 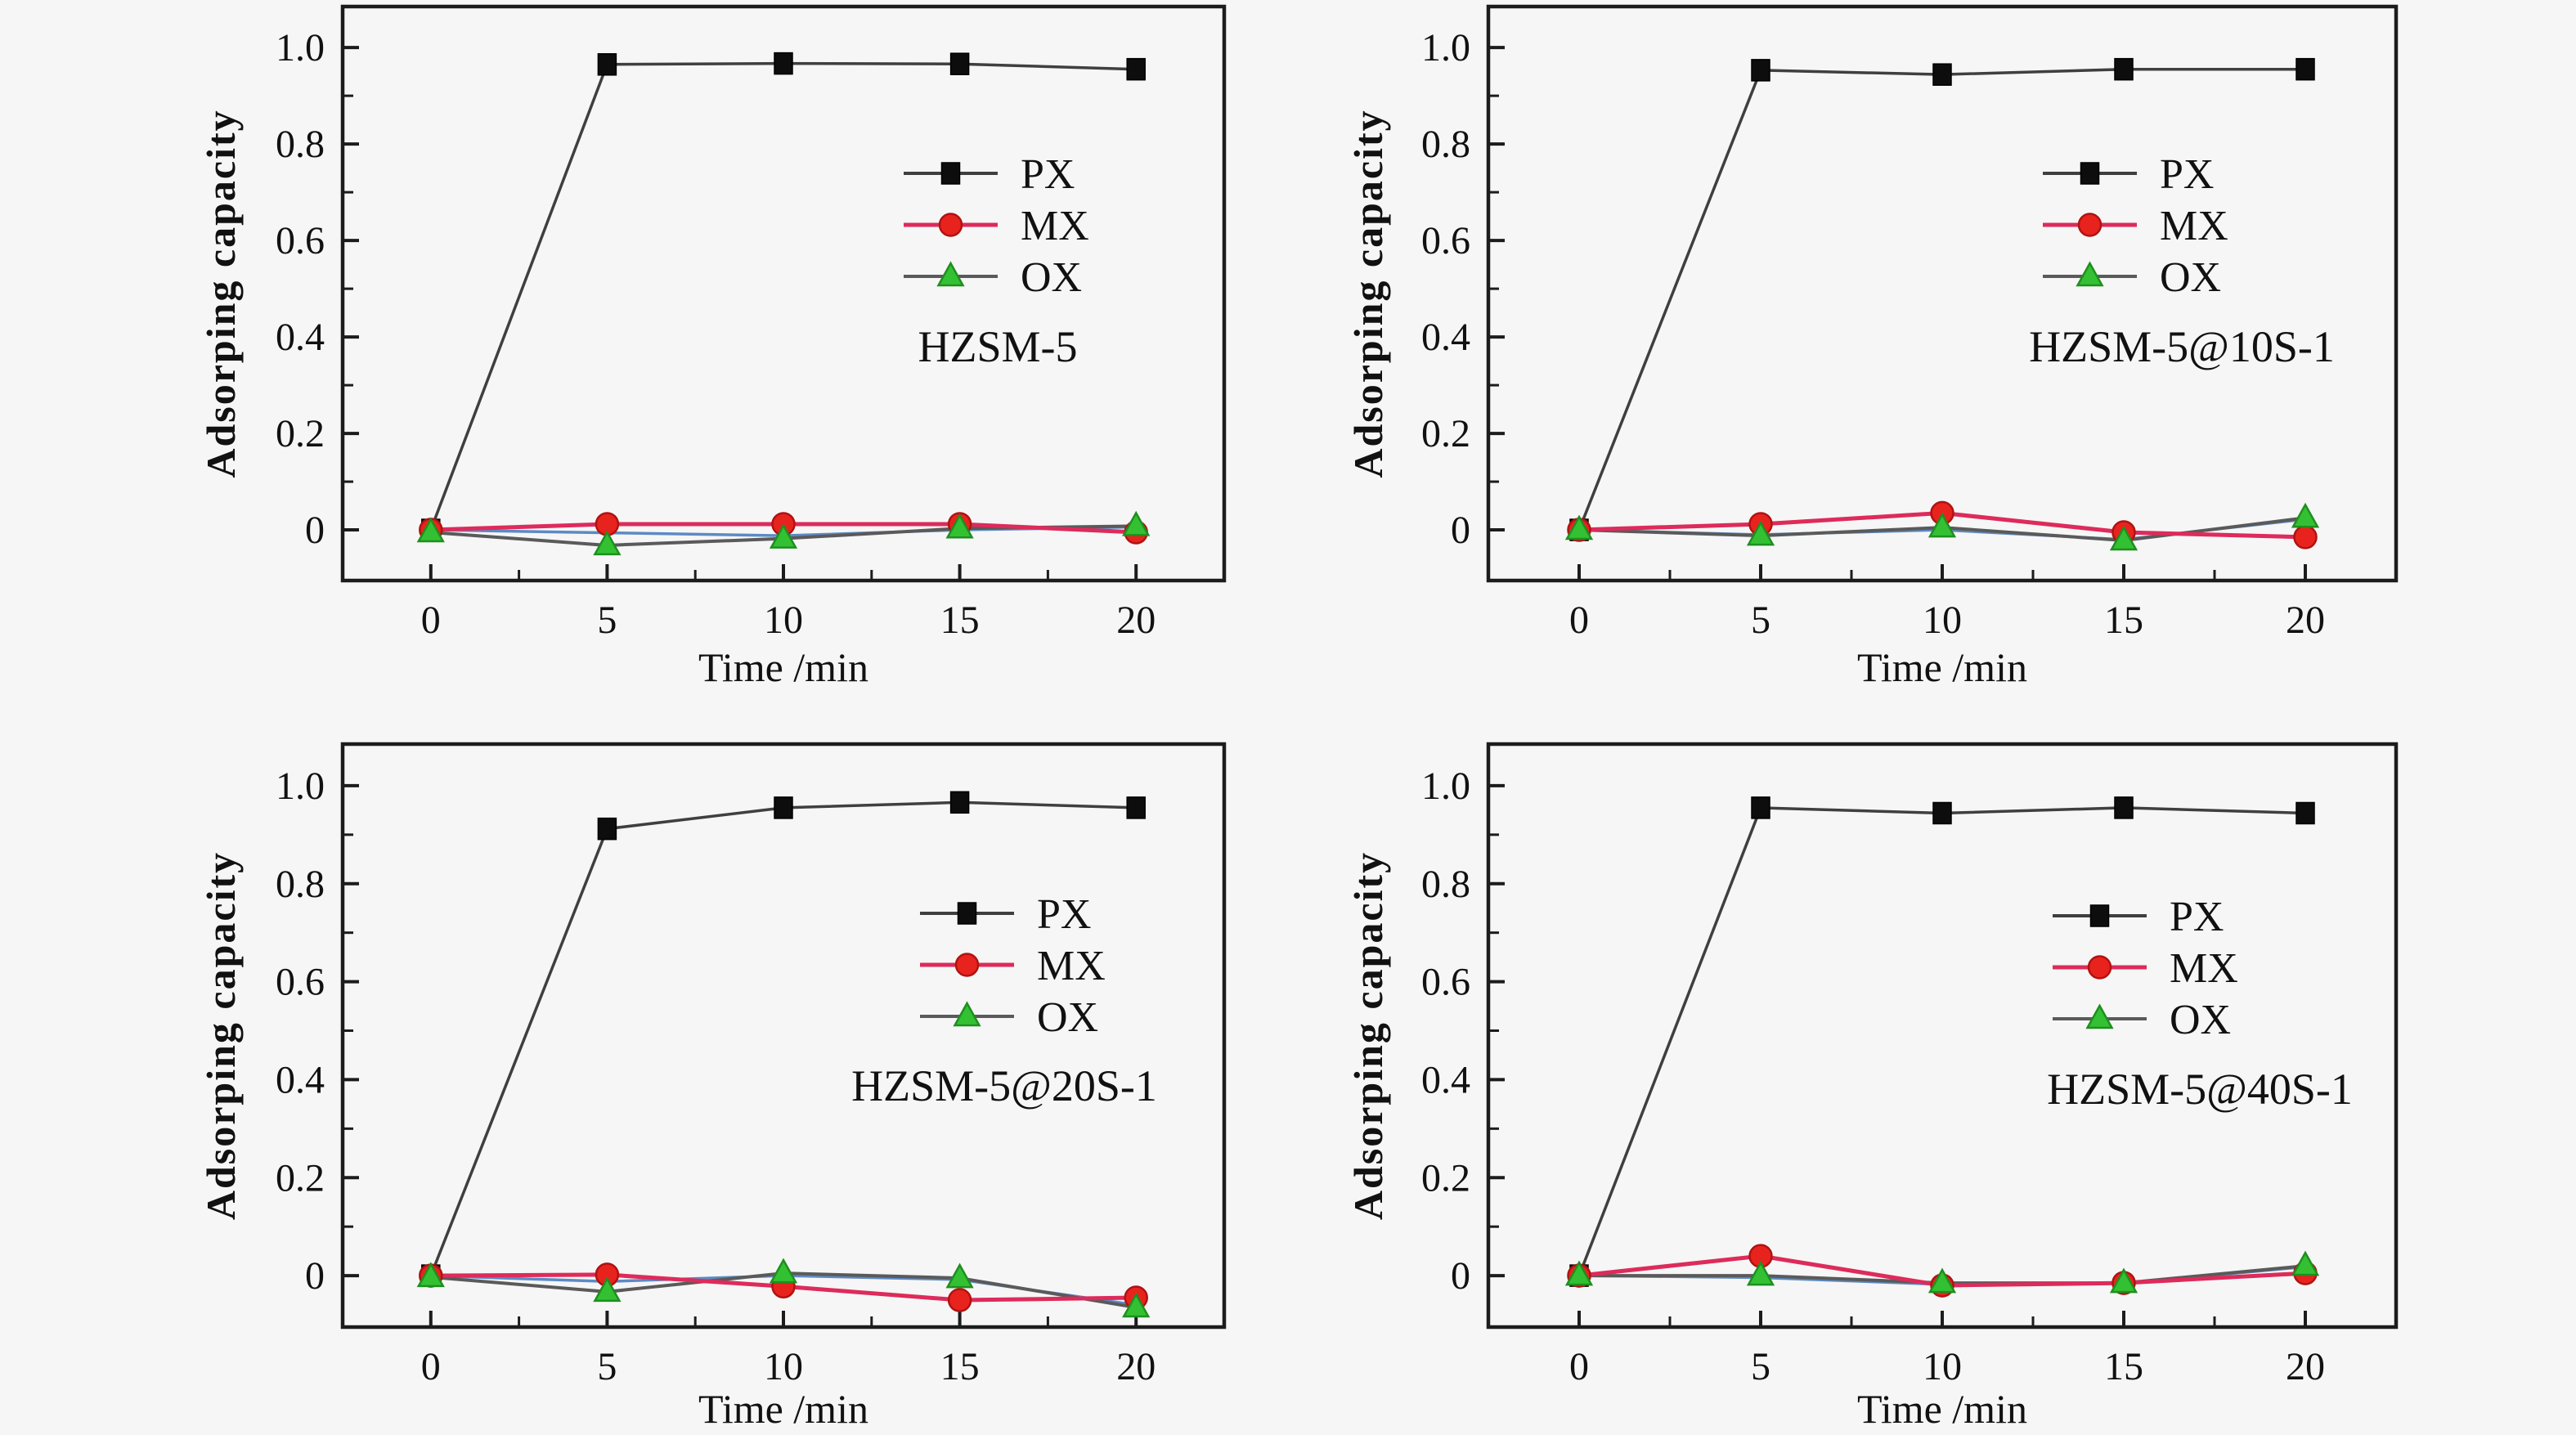 I want to click on chart-title: HZSM-5, so click(x=998, y=346).